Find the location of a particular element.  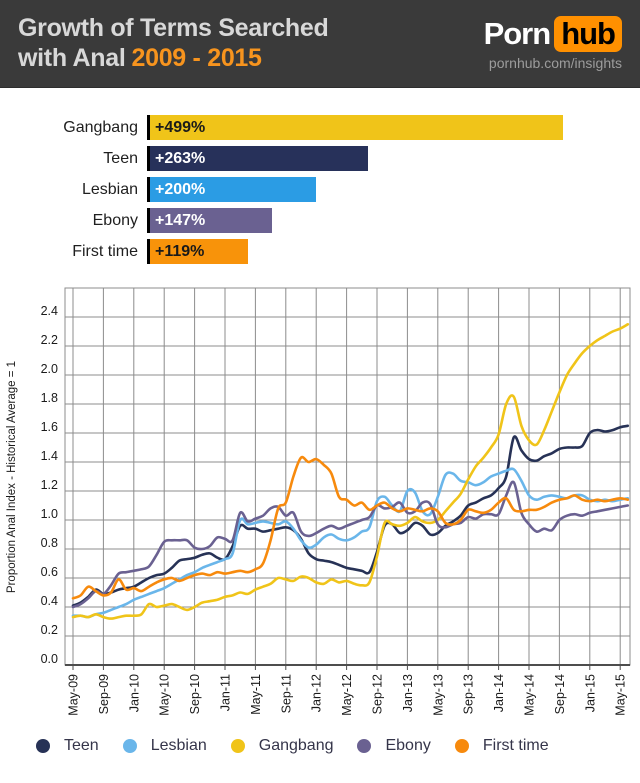

bar-category-label: Teen is located at coordinates (120, 158).